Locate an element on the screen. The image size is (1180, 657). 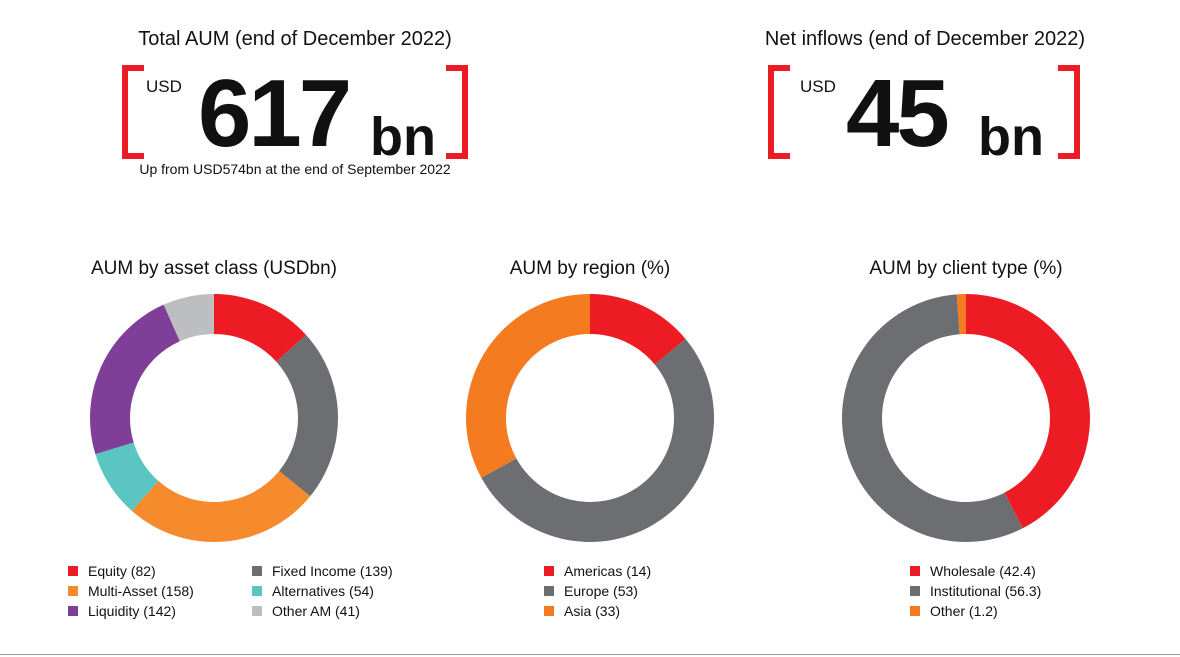
legend-item: Europe (53) is located at coordinates (591, 591).